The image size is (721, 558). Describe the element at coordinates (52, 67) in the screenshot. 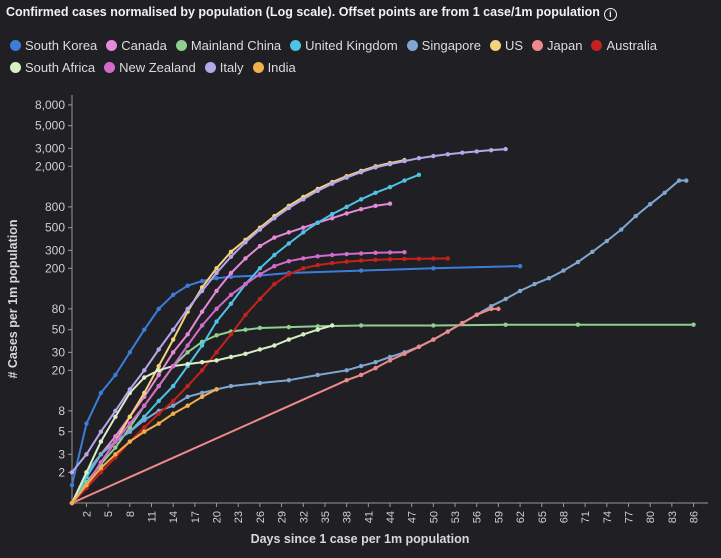

I see `legend-item: South Africa` at that location.